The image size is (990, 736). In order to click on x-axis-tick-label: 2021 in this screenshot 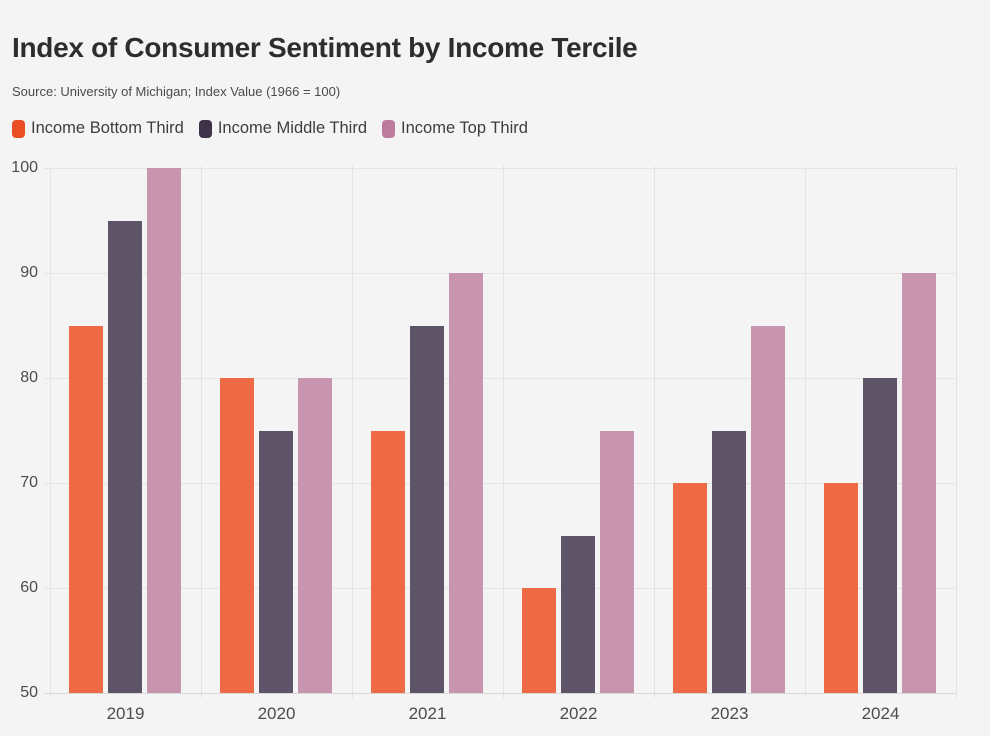, I will do `click(427, 713)`.